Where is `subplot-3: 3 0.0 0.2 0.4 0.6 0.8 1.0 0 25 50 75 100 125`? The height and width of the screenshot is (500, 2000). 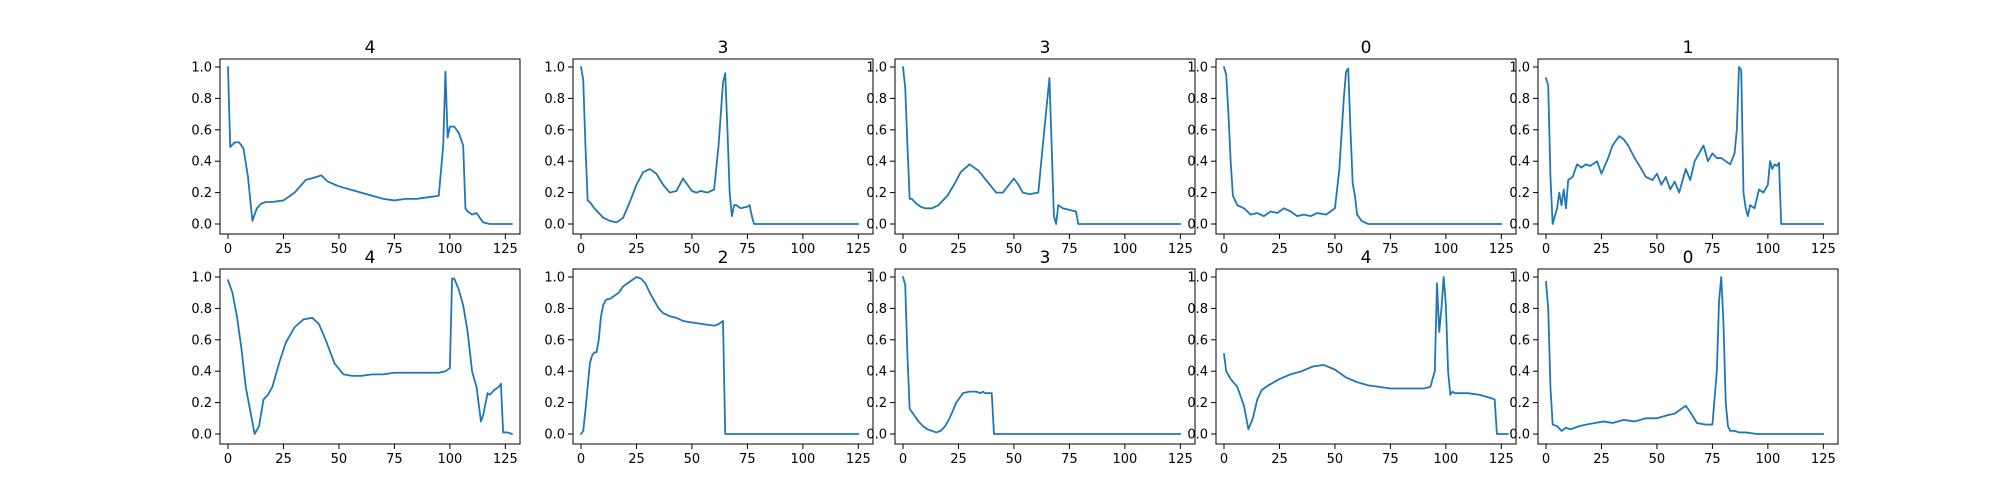 subplot-3: 3 0.0 0.2 0.4 0.6 0.8 1.0 0 25 50 75 100 125 is located at coordinates (1031, 147).